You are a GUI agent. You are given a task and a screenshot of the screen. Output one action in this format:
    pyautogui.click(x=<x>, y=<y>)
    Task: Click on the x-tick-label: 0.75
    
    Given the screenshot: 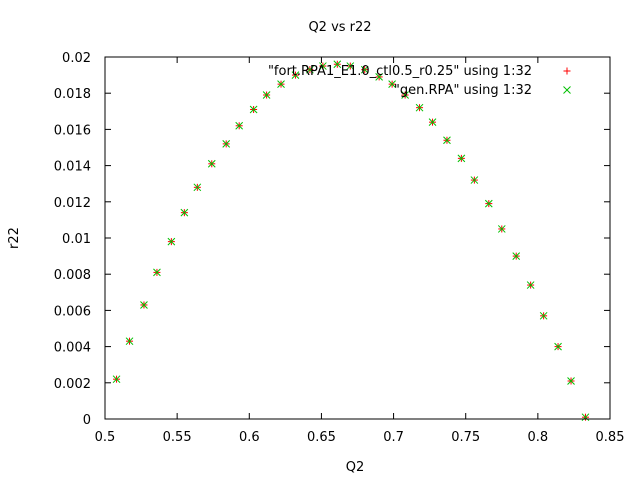 What is the action you would take?
    pyautogui.click(x=465, y=437)
    